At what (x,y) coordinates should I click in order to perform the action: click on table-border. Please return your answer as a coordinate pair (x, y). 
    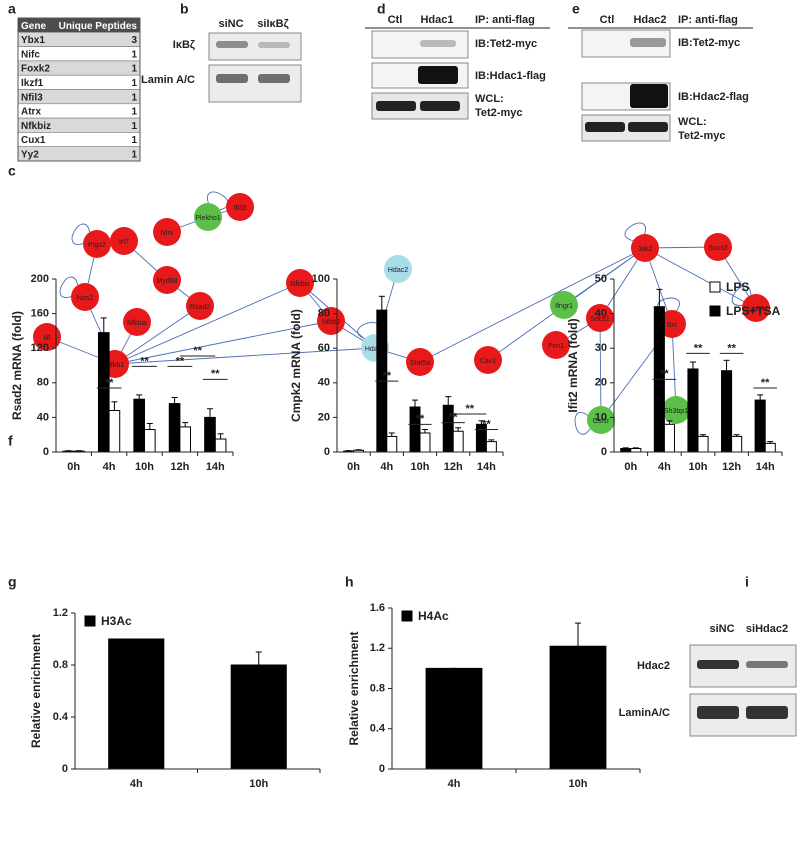
    Looking at the image, I should click on (79, 89).